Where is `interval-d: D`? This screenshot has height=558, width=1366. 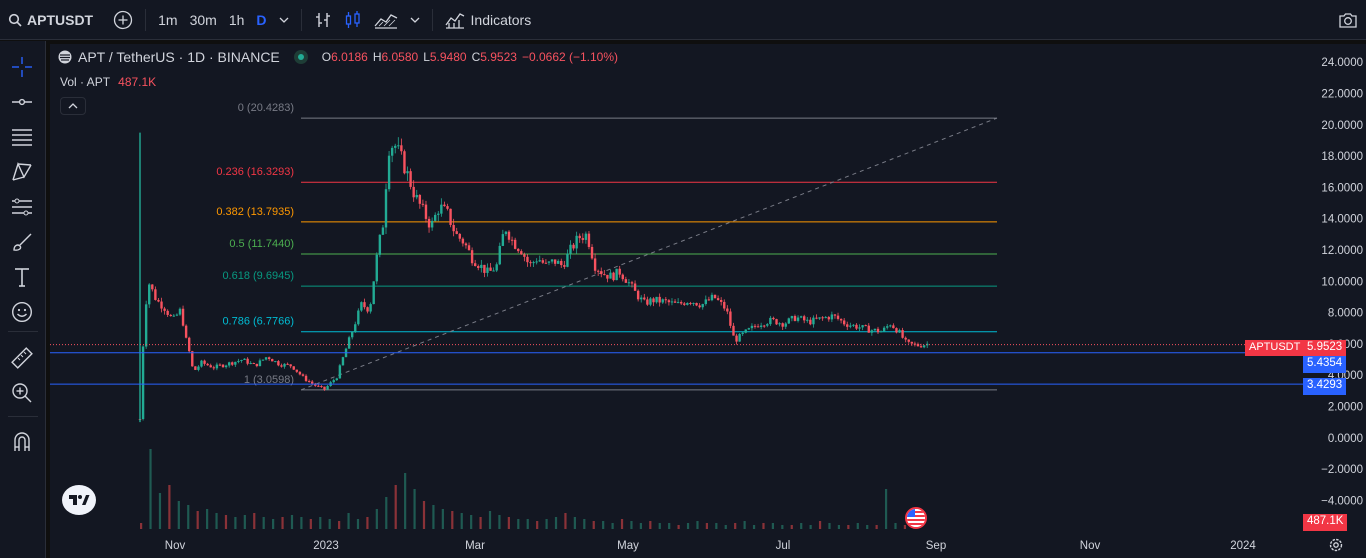 interval-d: D is located at coordinates (261, 19).